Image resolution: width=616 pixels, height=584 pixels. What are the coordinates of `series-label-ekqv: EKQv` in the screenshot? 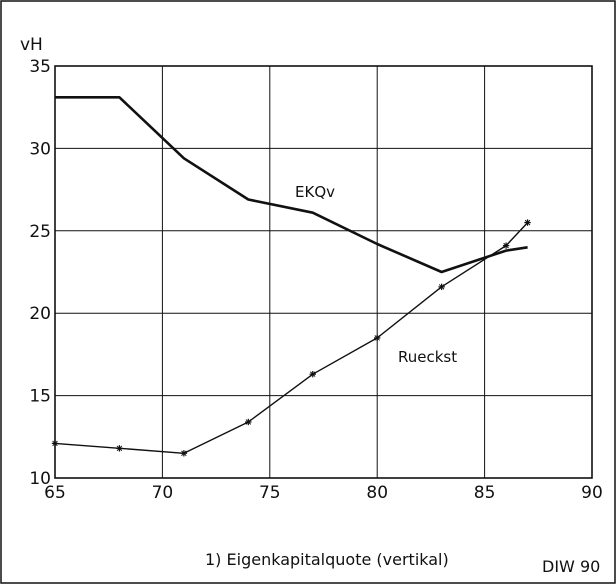 It's located at (315, 192).